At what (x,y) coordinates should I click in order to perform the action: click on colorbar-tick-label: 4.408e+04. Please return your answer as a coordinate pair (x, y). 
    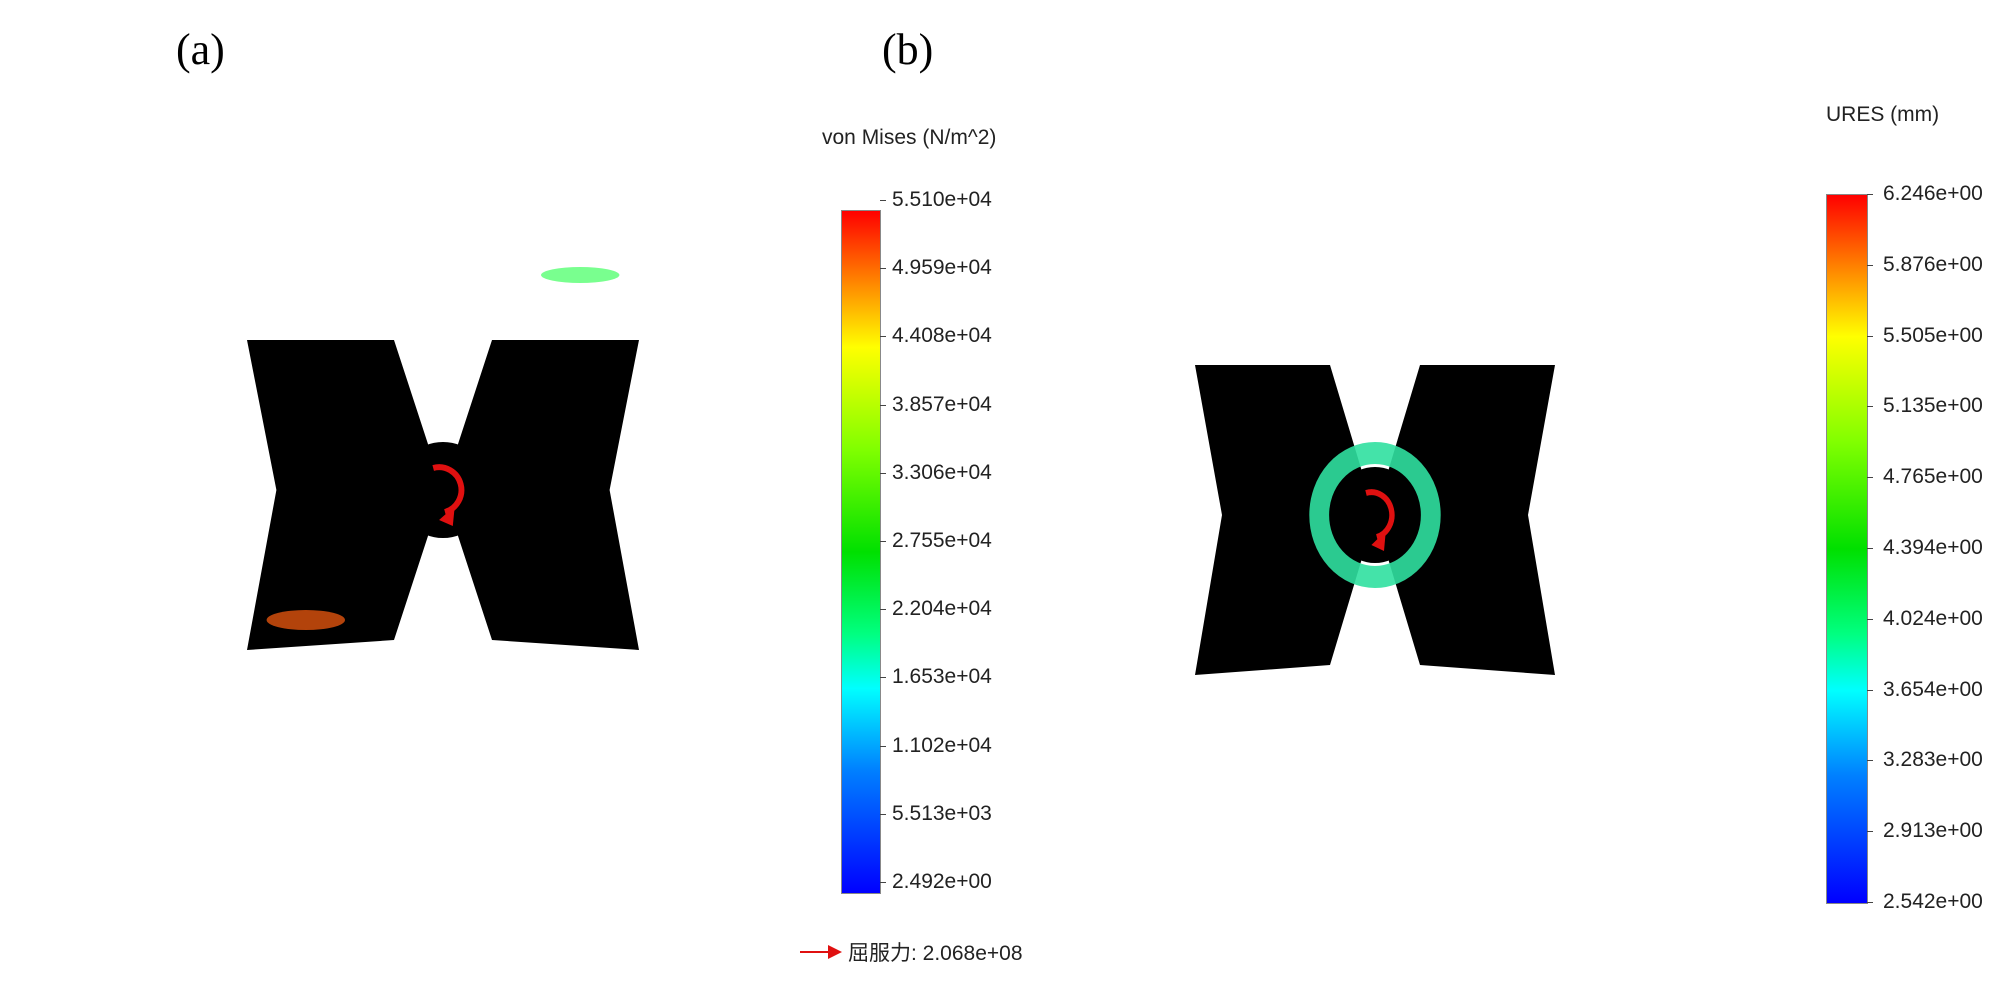
    Looking at the image, I should click on (942, 336).